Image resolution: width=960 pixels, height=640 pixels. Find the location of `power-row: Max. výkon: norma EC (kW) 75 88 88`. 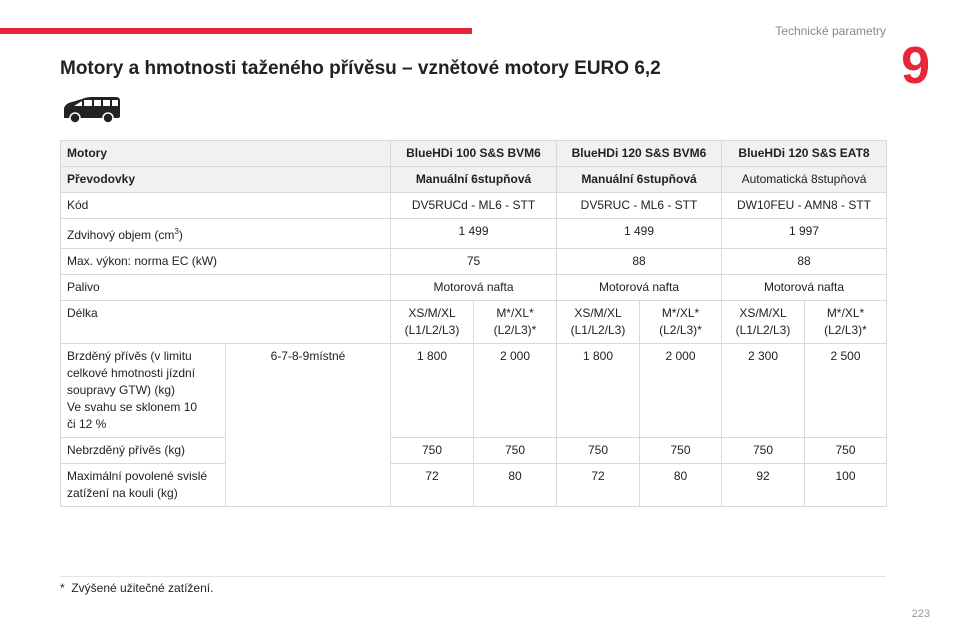

power-row: Max. výkon: norma EC (kW) 75 88 88 is located at coordinates (473, 261).